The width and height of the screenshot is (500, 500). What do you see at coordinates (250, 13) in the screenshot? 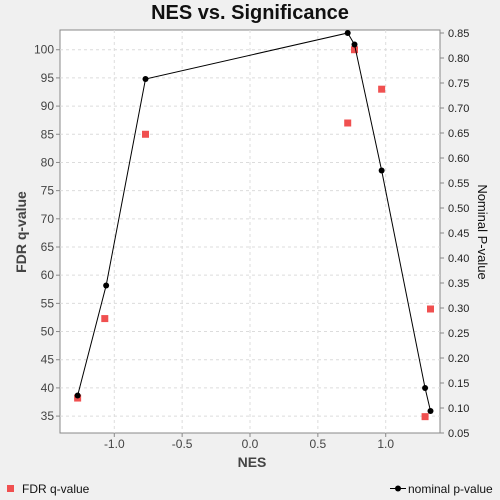
I see `chart-title: NES vs. Significance` at bounding box center [250, 13].